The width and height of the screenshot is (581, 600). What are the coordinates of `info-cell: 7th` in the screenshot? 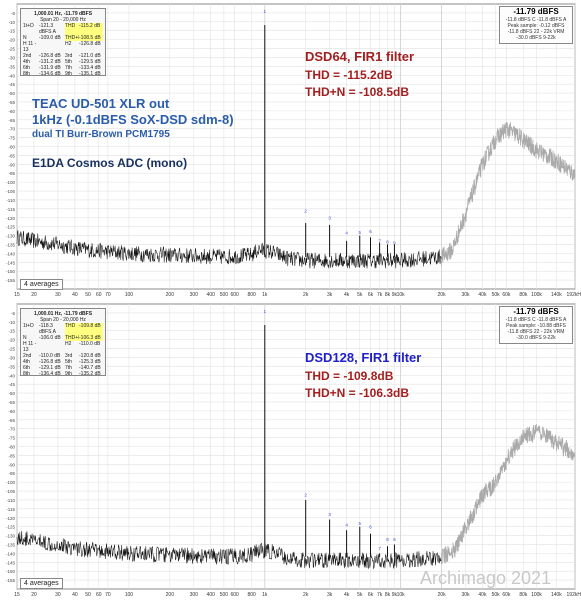 It's located at (68, 68).